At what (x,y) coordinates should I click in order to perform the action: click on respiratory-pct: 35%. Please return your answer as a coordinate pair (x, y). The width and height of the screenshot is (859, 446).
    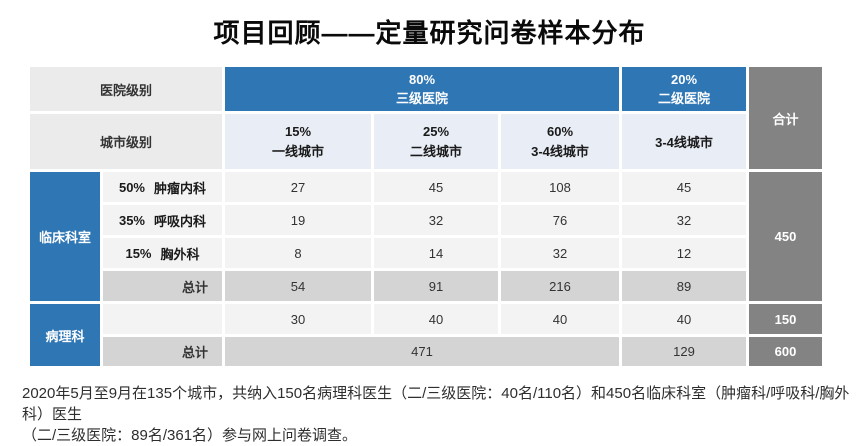
    Looking at the image, I should click on (131, 220).